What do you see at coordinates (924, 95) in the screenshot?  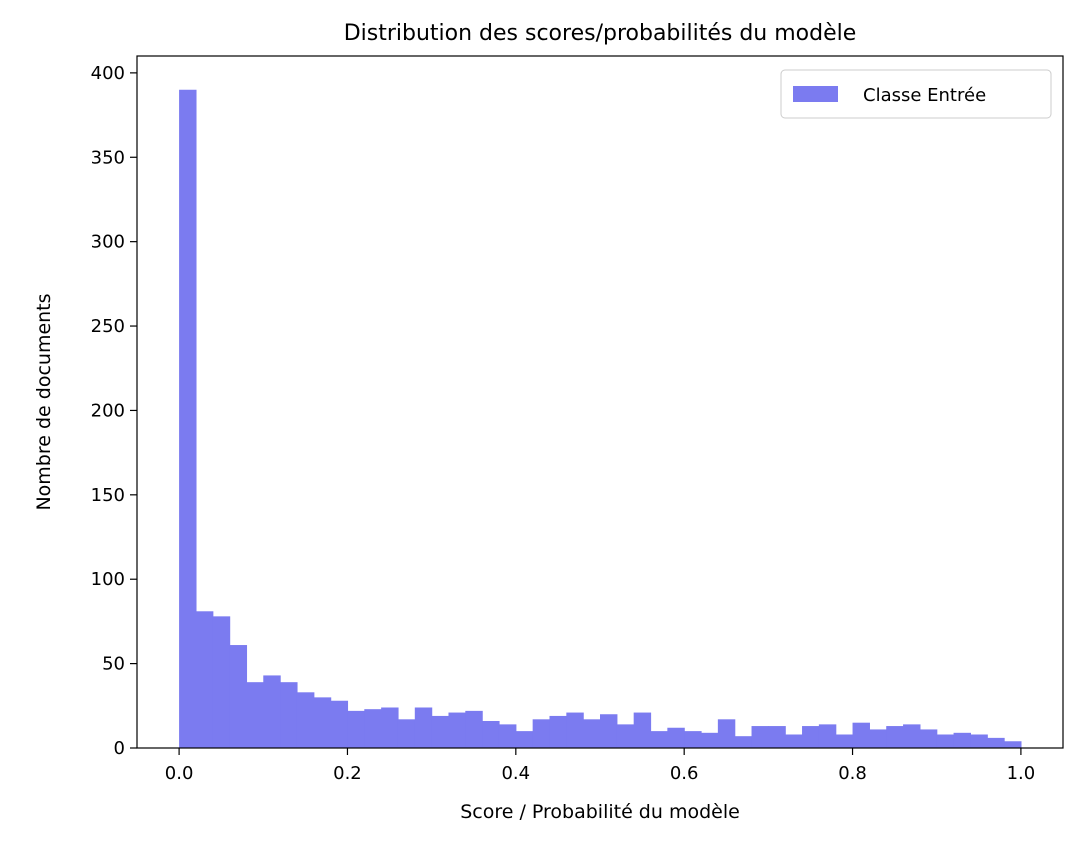 I see `legend-label: Classe Entrée` at bounding box center [924, 95].